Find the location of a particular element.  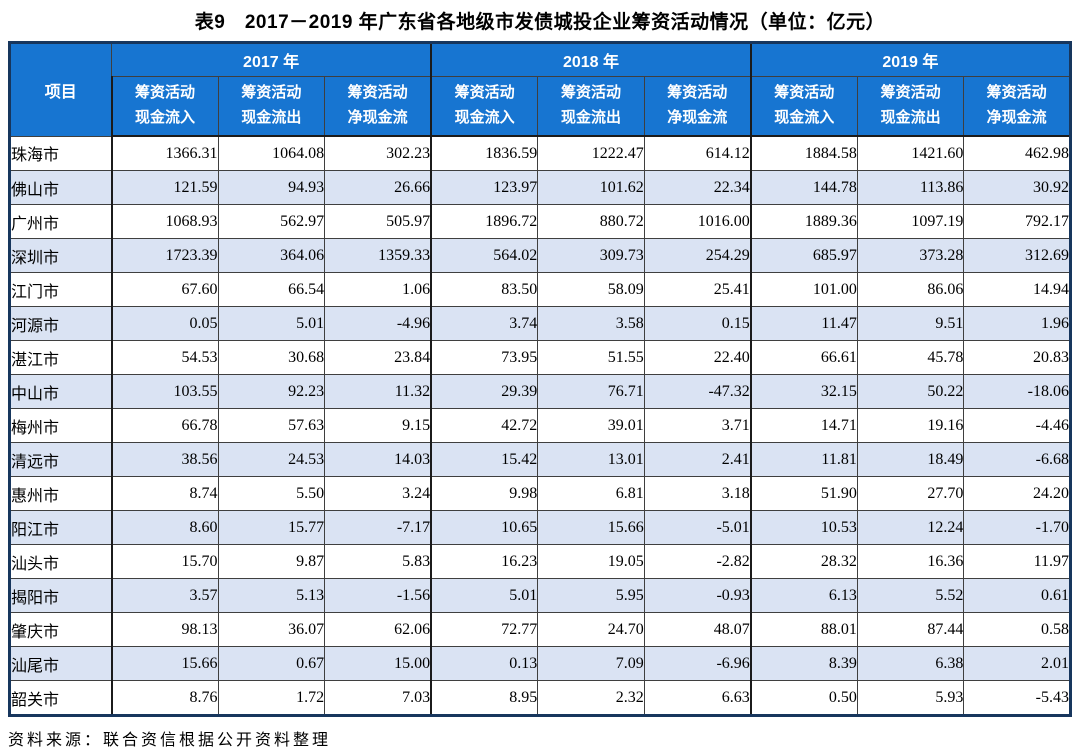

year-header-row: 项目 2017 年 2018 年 2019 年 is located at coordinates (540, 89).